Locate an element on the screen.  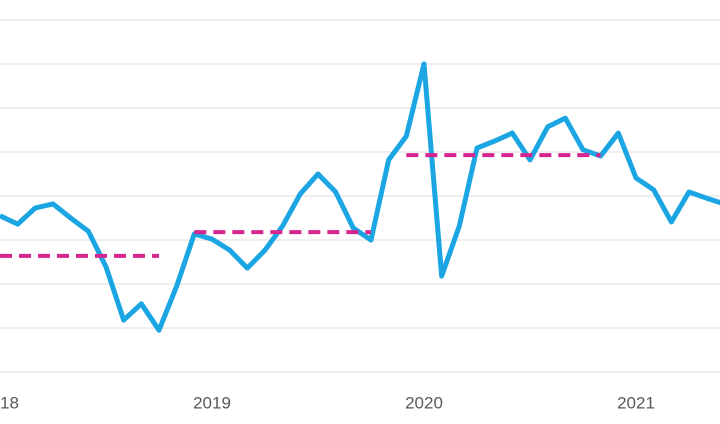
x-tick-label: 2019 is located at coordinates (212, 402).